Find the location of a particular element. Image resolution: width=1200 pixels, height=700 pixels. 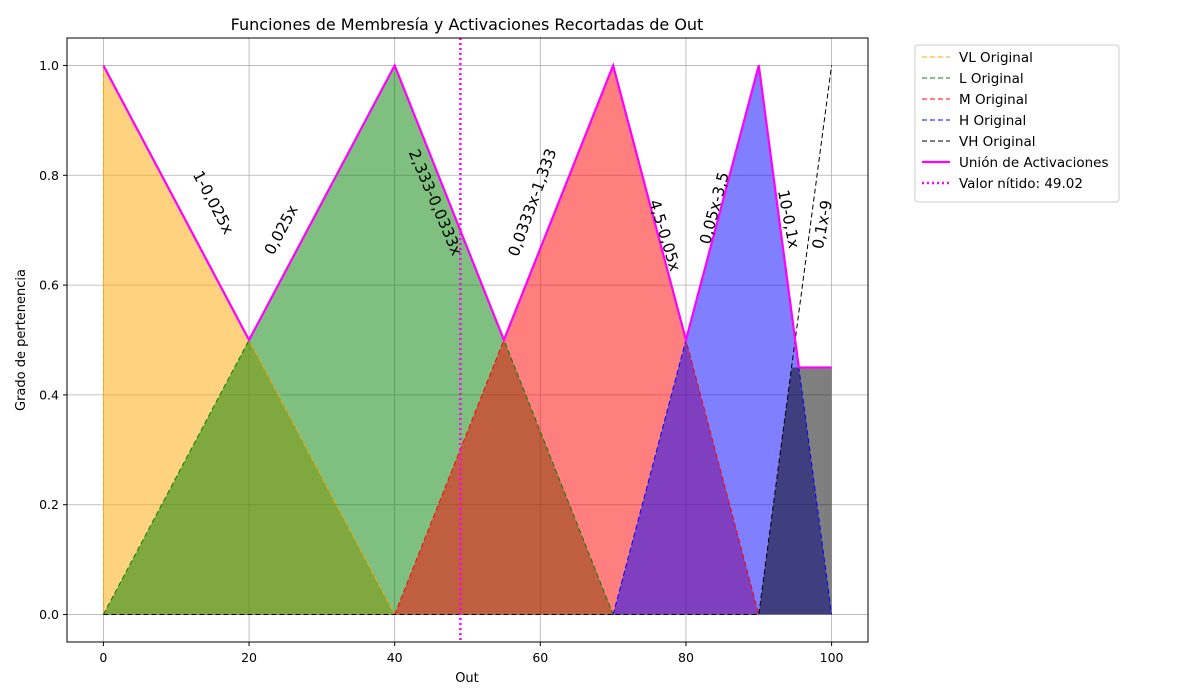

legend-label-6: Valor nítido: 49.02 is located at coordinates (1021, 184).